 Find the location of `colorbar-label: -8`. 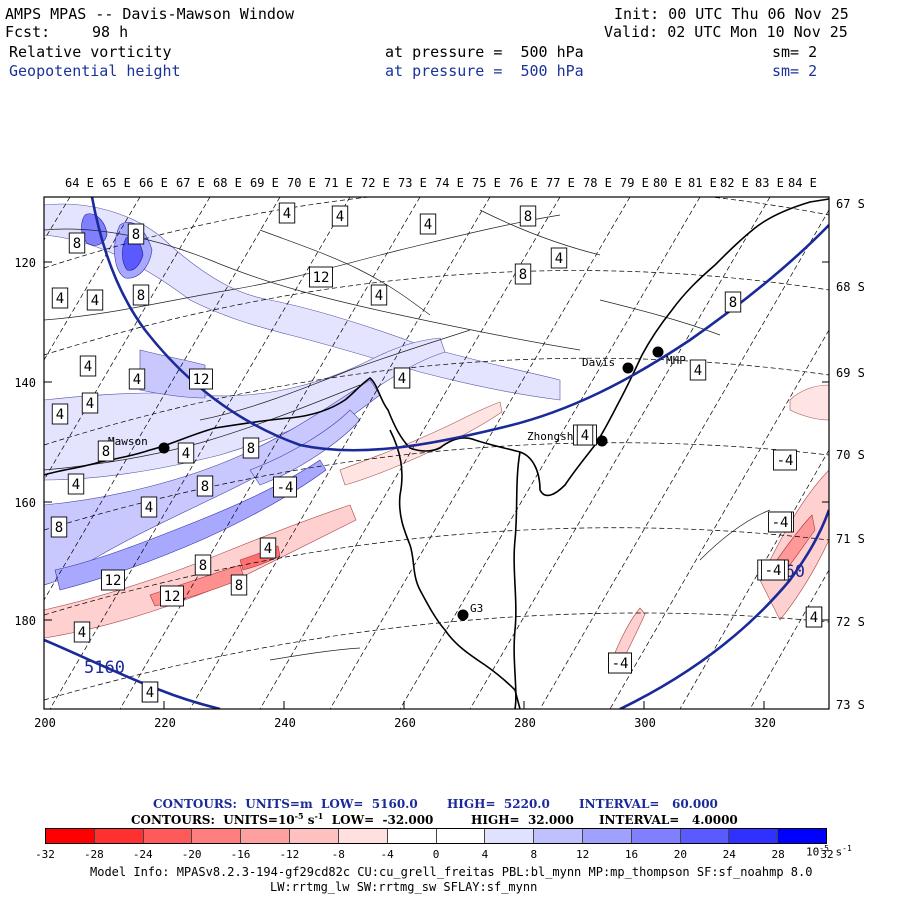

colorbar-label: -8 is located at coordinates (338, 854).